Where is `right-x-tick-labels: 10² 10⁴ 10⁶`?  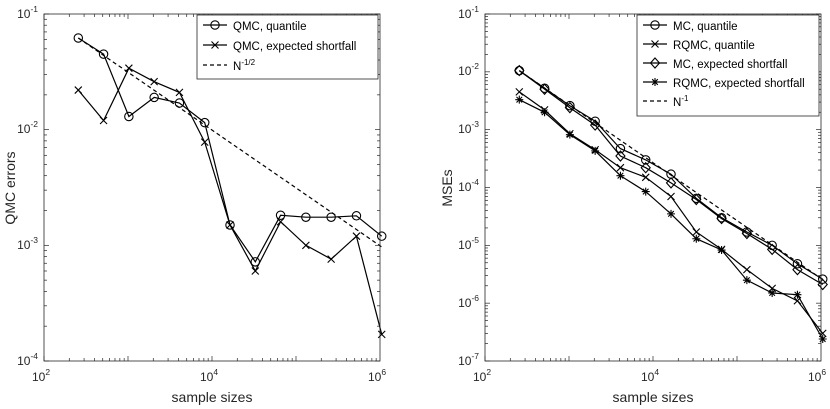
right-x-tick-labels: 10² 10⁴ 10⁶ is located at coordinates (649, 375).